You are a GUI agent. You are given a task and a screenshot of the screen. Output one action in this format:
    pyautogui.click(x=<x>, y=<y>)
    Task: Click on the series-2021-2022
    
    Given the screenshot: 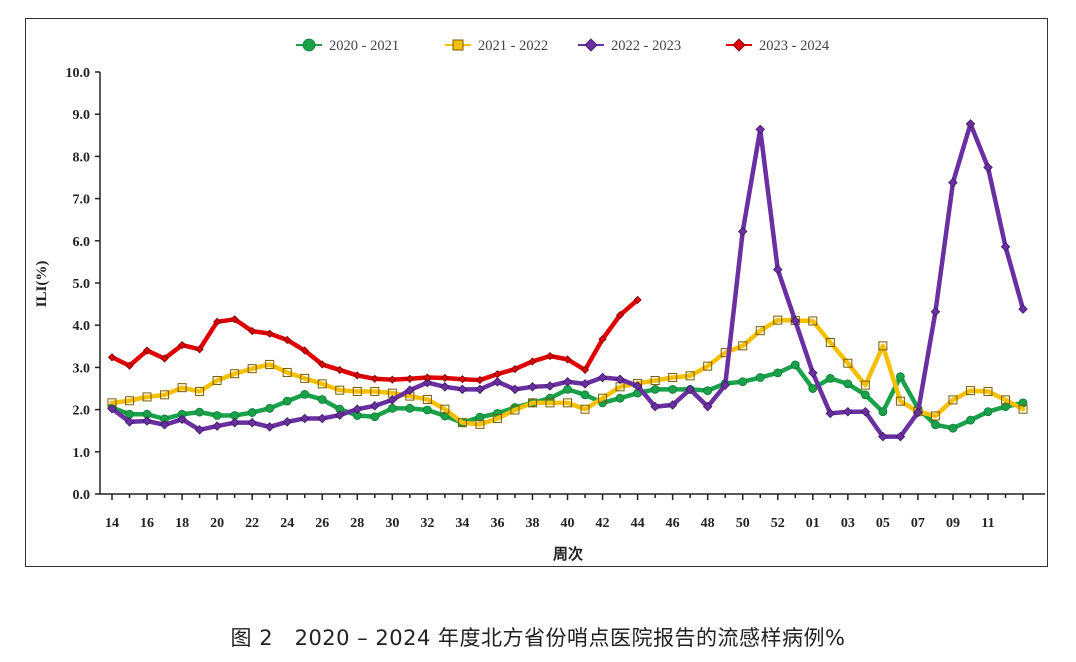 What is the action you would take?
    pyautogui.click(x=567, y=372)
    